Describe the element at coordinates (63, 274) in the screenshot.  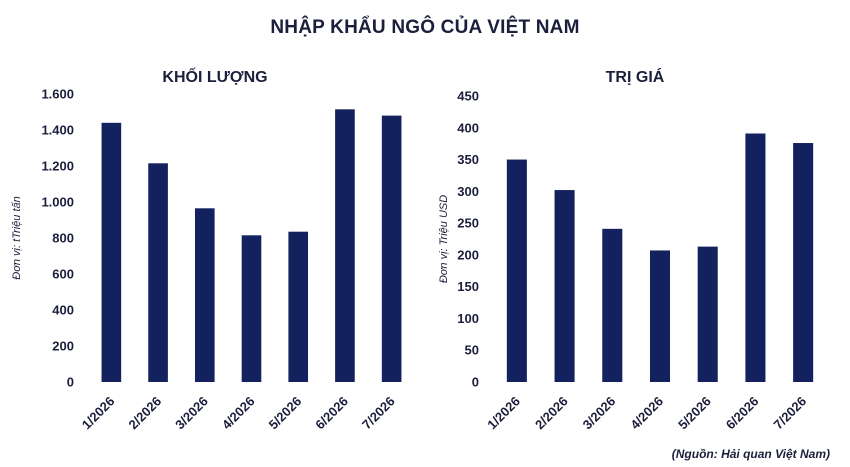
I see `y-tick-label: 600` at that location.